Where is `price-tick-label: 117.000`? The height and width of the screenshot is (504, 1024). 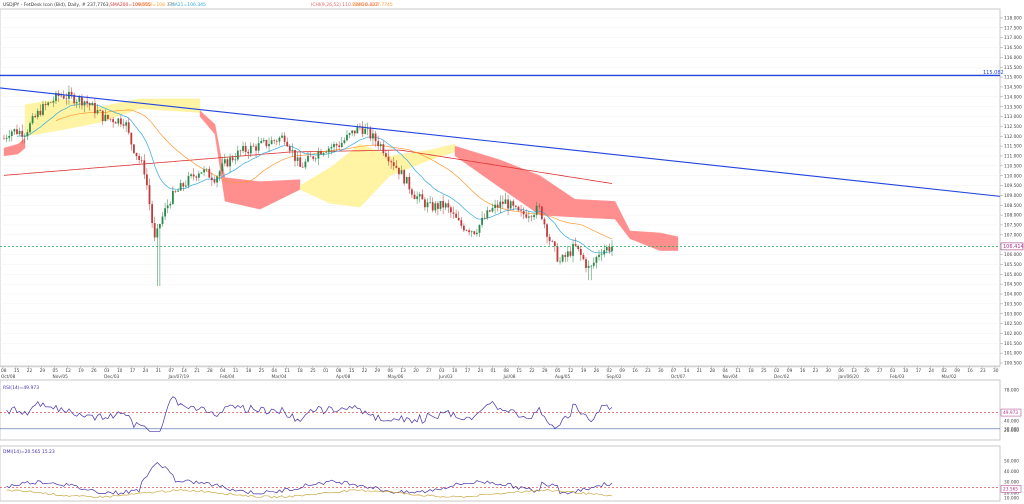
price-tick-label: 117.000 is located at coordinates (1013, 38).